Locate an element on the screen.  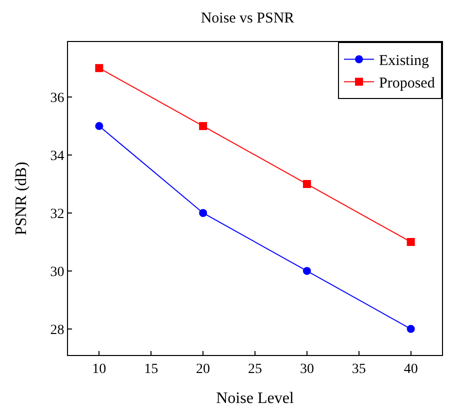
legend-label: Existing is located at coordinates (404, 61).